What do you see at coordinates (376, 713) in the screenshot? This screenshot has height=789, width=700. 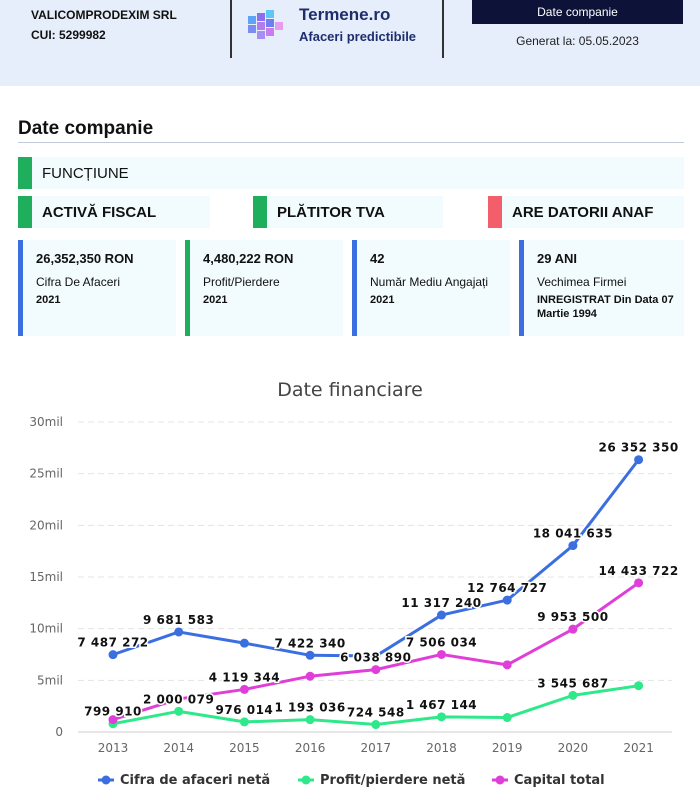 I see `data-label: 724 548` at bounding box center [376, 713].